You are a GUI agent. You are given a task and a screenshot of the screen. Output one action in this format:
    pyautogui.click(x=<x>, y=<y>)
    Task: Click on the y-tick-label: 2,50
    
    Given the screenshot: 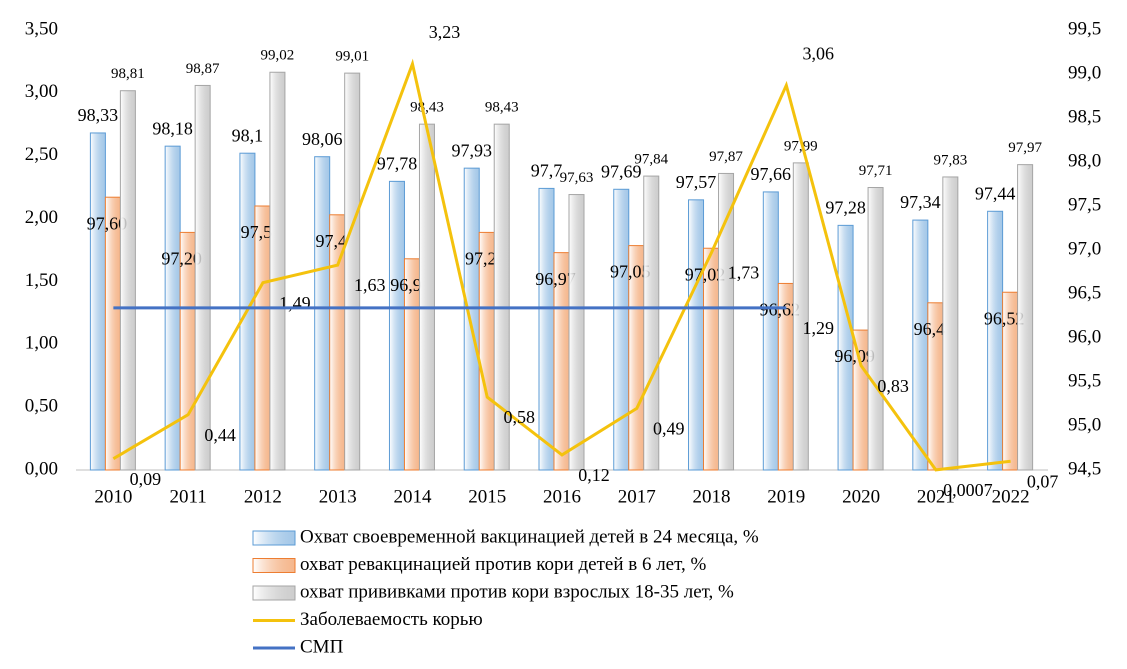 What is the action you would take?
    pyautogui.click(x=41, y=154)
    